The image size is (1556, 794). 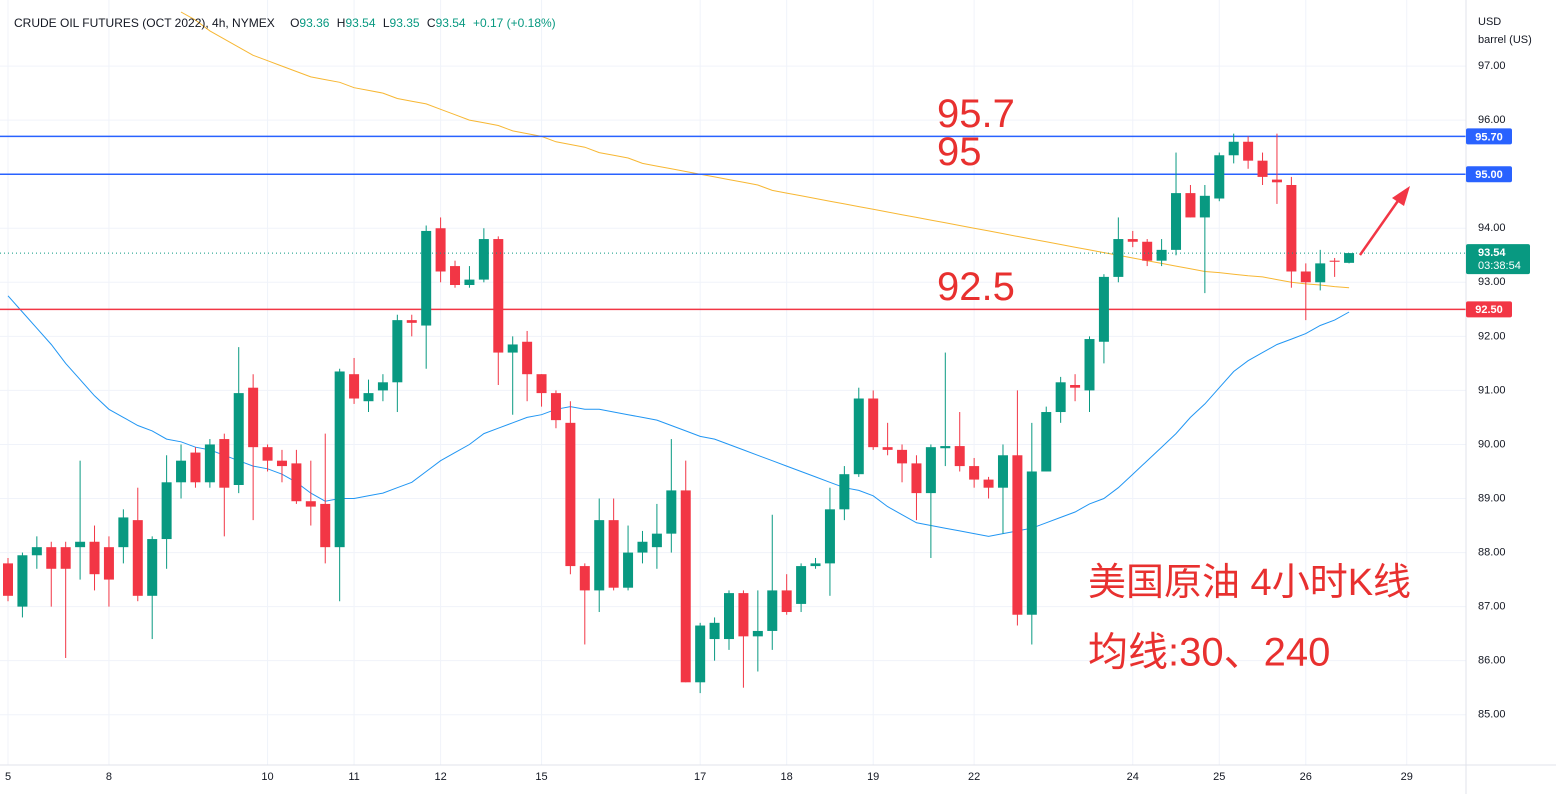 What do you see at coordinates (267, 777) in the screenshot?
I see `x-tick-label: 10` at bounding box center [267, 777].